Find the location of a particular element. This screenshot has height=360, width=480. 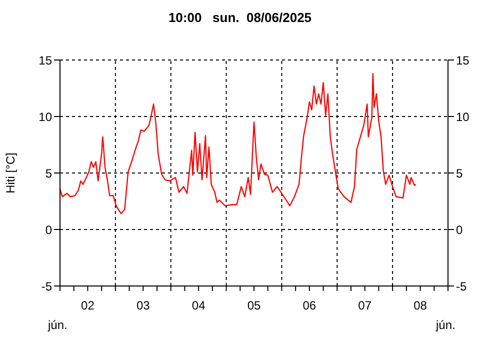

y-tick-label: 10 is located at coordinates (45, 117).